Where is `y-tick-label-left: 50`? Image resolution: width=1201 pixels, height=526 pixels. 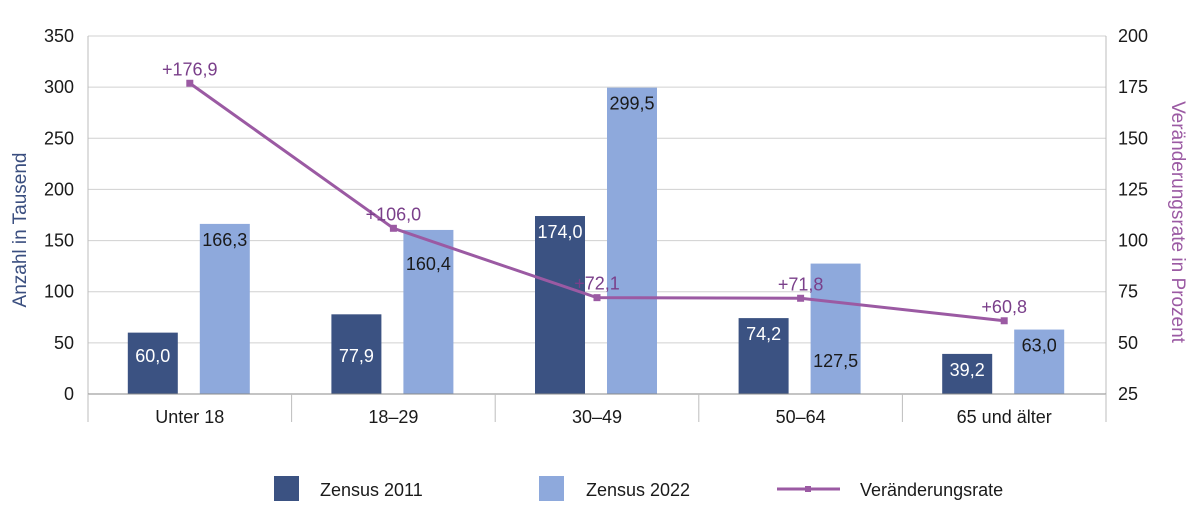 y-tick-label-left: 50 is located at coordinates (64, 343).